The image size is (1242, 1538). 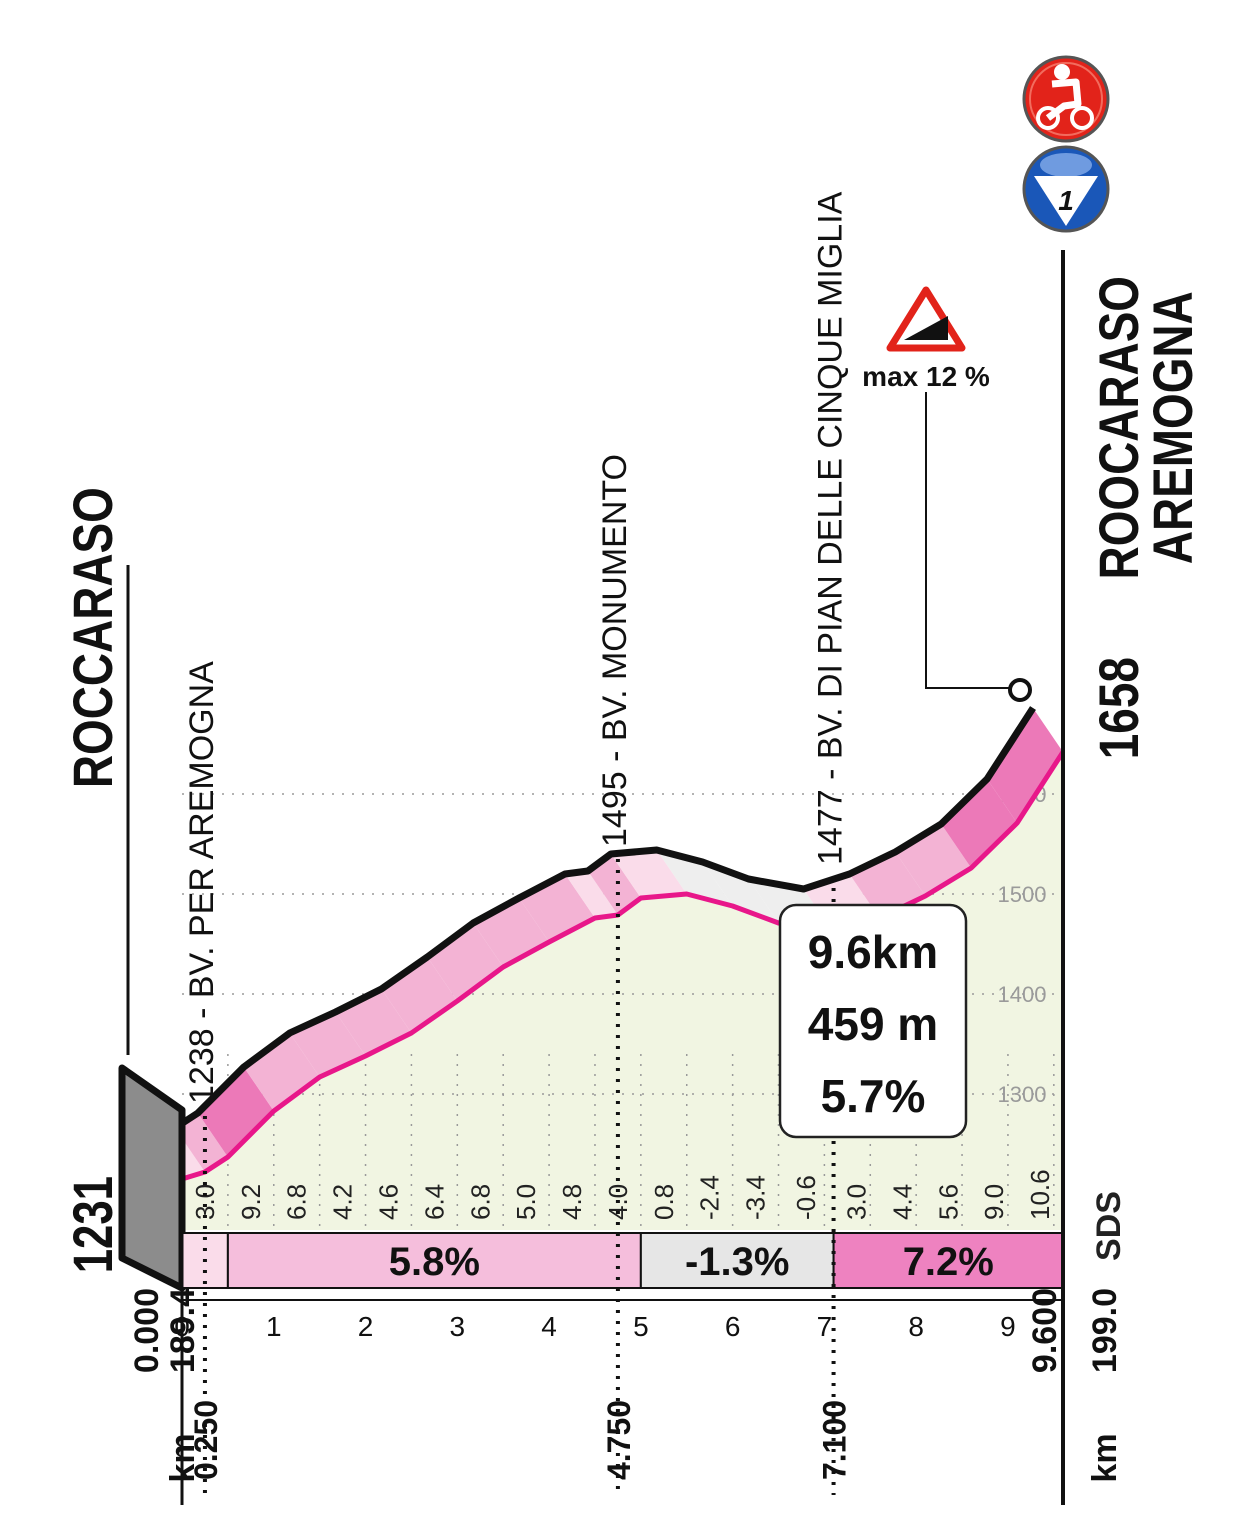 What do you see at coordinates (1066, 200) in the screenshot?
I see `category-number: 1` at bounding box center [1066, 200].